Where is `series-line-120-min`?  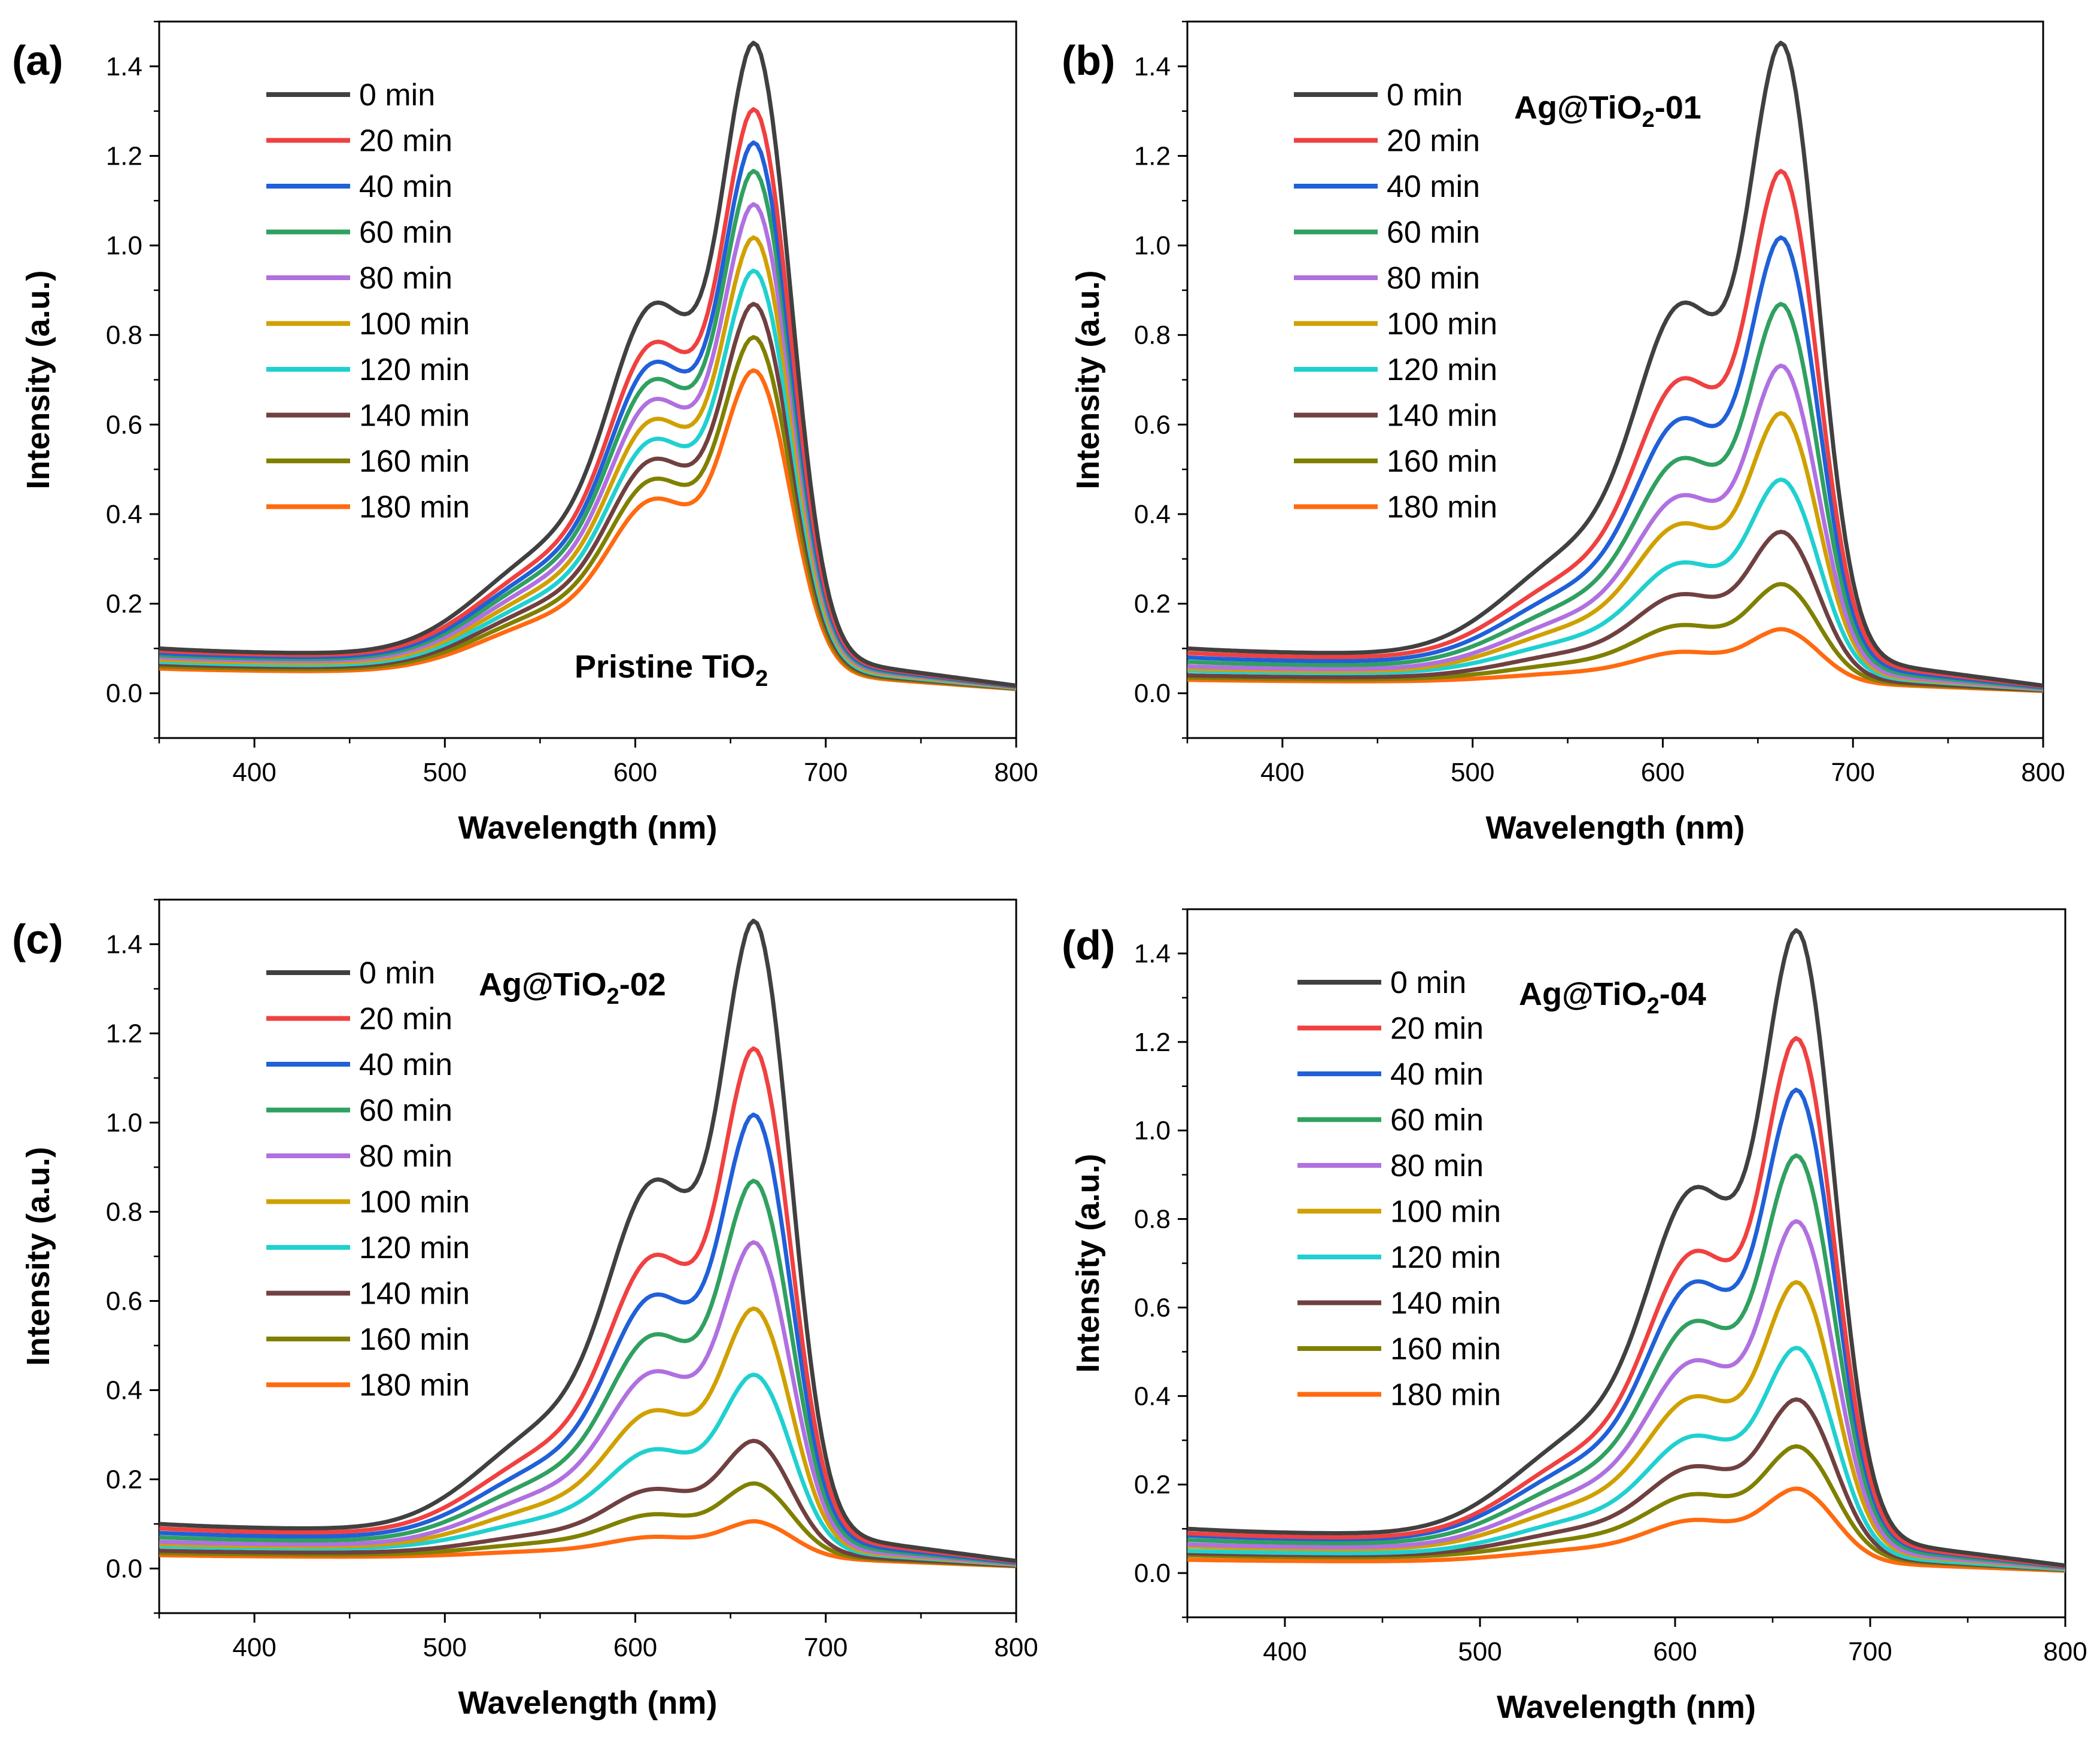 series-line-120-min is located at coordinates (587, 479).